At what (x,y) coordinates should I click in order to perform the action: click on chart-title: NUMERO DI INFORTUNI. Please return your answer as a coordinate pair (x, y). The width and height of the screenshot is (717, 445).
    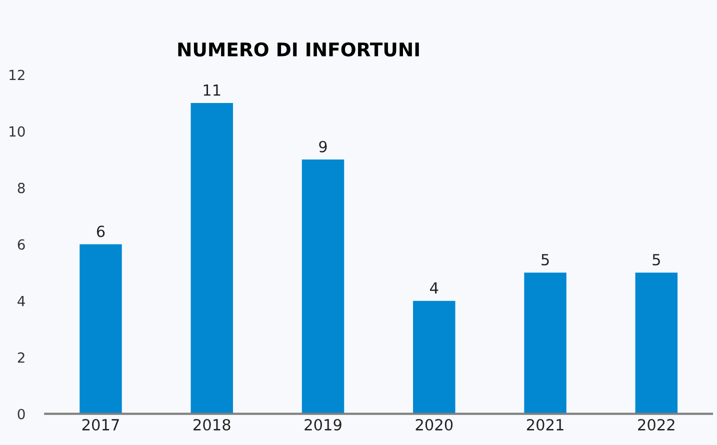
    Looking at the image, I should click on (298, 49).